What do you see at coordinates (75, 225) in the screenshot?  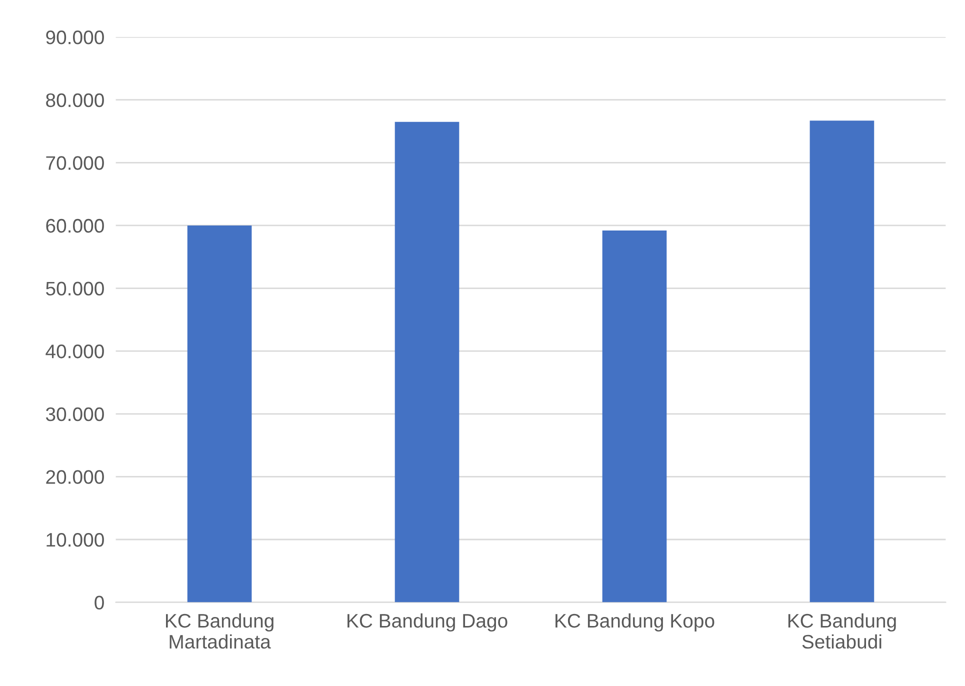 I see `y-tick-label: 60.000` at bounding box center [75, 225].